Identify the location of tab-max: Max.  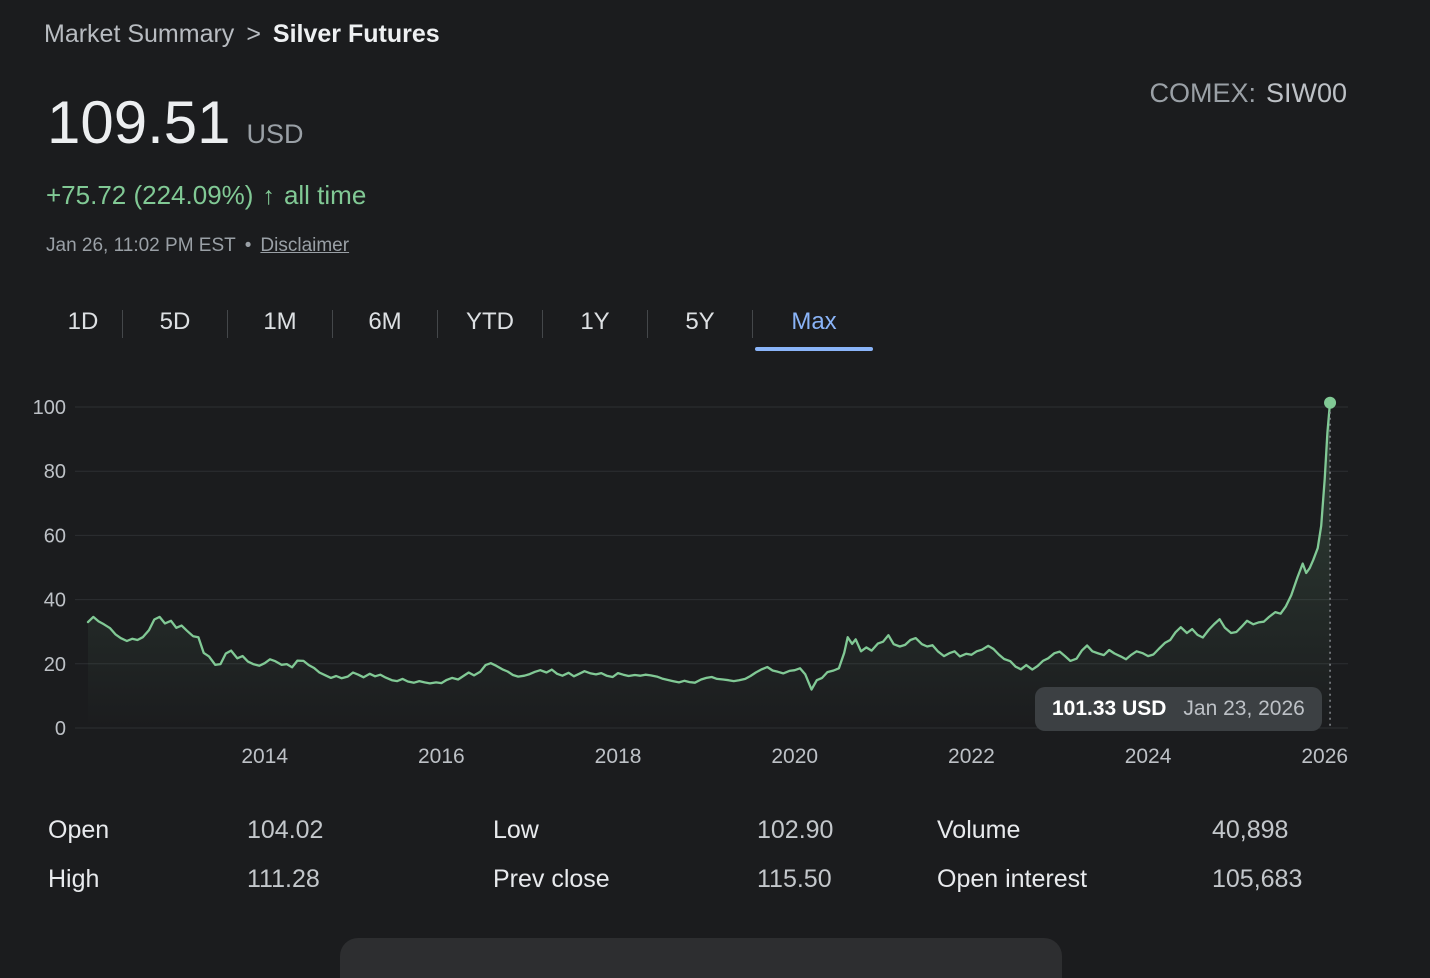
(814, 327).